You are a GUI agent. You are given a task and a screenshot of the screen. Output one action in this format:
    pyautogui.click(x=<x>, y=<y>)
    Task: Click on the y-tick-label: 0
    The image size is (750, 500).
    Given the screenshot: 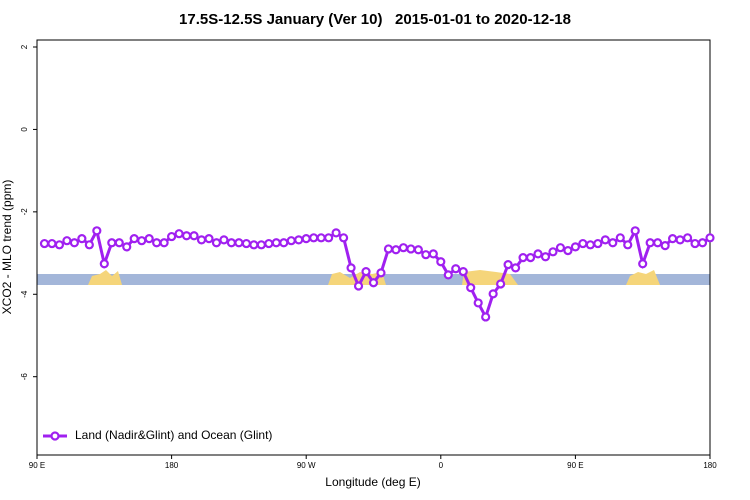 What is the action you would take?
    pyautogui.click(x=24, y=129)
    